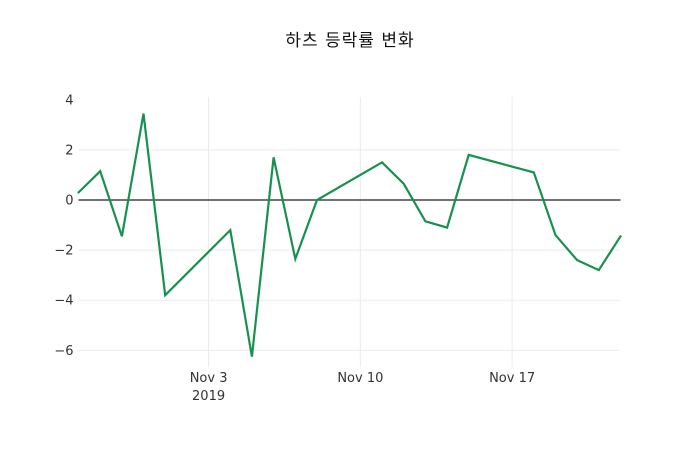 The height and width of the screenshot is (450, 700). What do you see at coordinates (63, 351) in the screenshot?
I see `y-tick-label: −6` at bounding box center [63, 351].